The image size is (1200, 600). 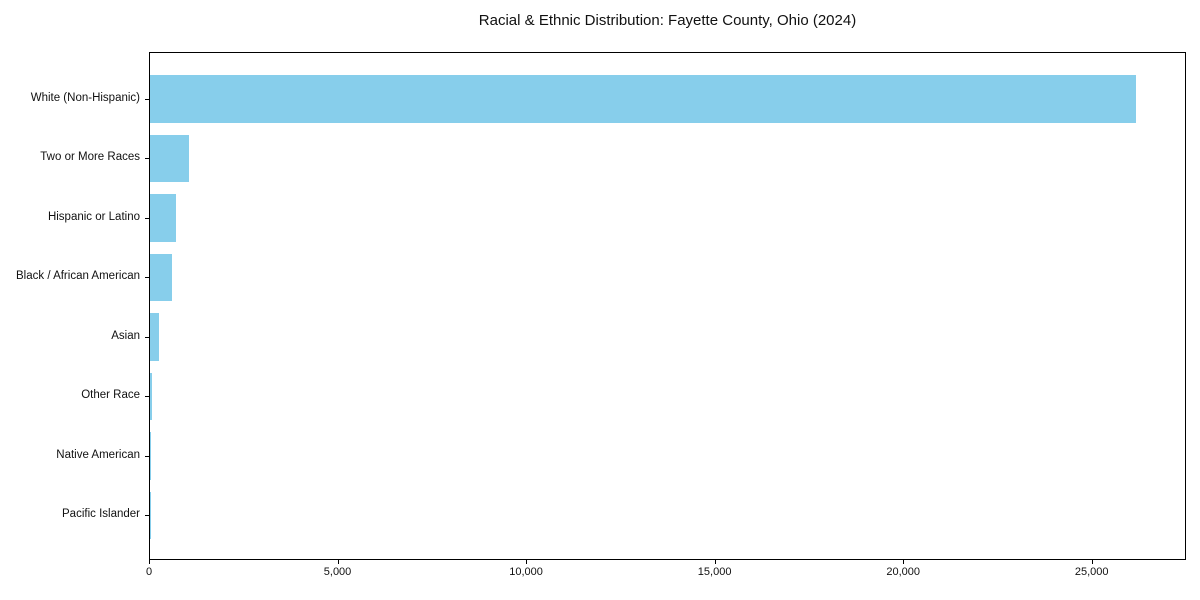 I want to click on bar-row-hispanic-or-latino, so click(x=665, y=218).